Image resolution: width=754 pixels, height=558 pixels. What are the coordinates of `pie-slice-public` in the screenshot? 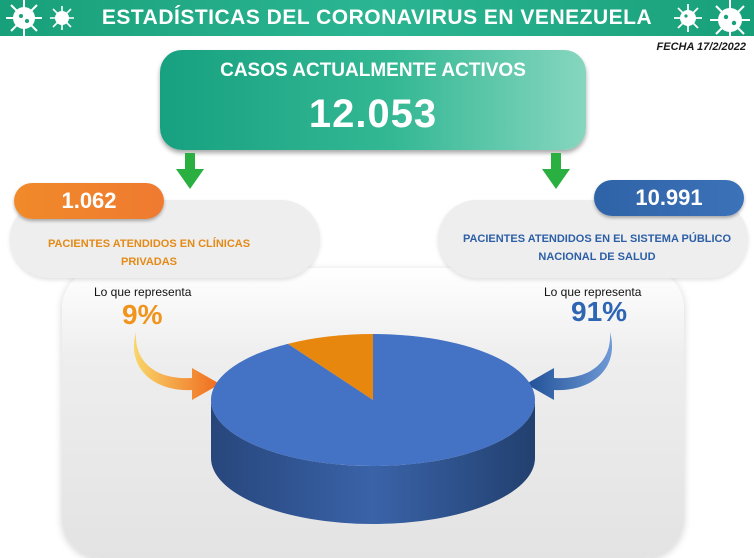 It's located at (372, 400).